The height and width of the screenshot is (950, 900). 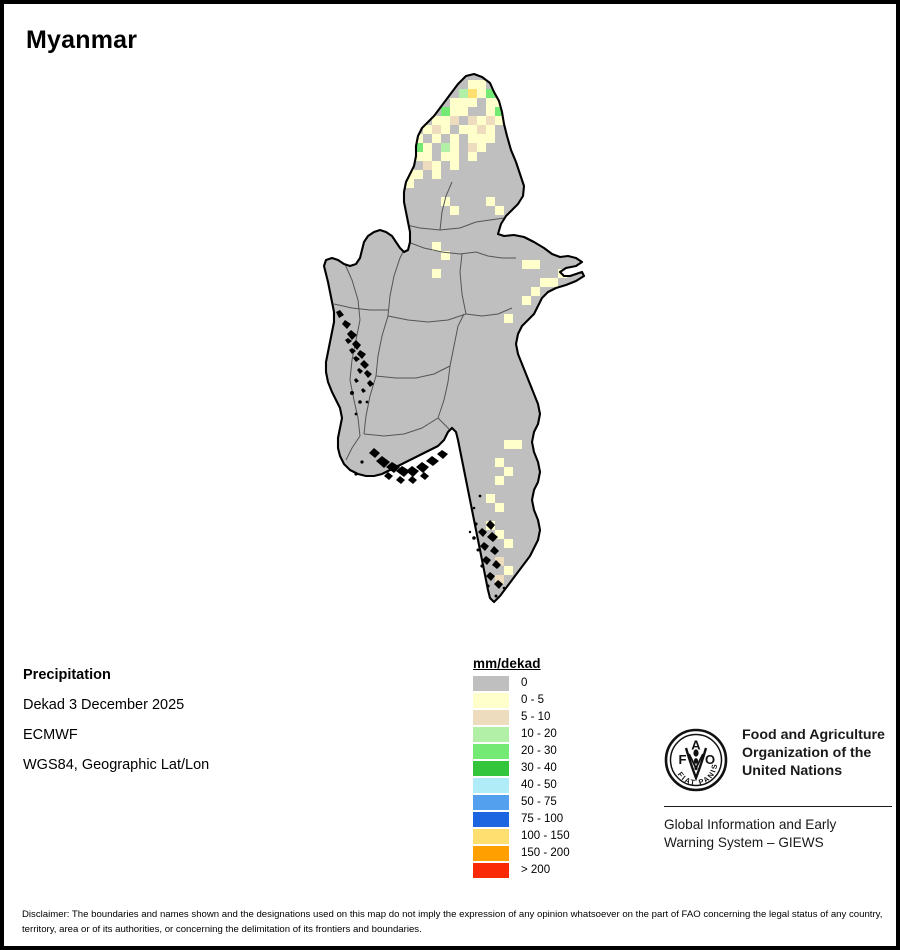 What do you see at coordinates (521, 734) in the screenshot?
I see `legend-item: 10 - 20` at bounding box center [521, 734].